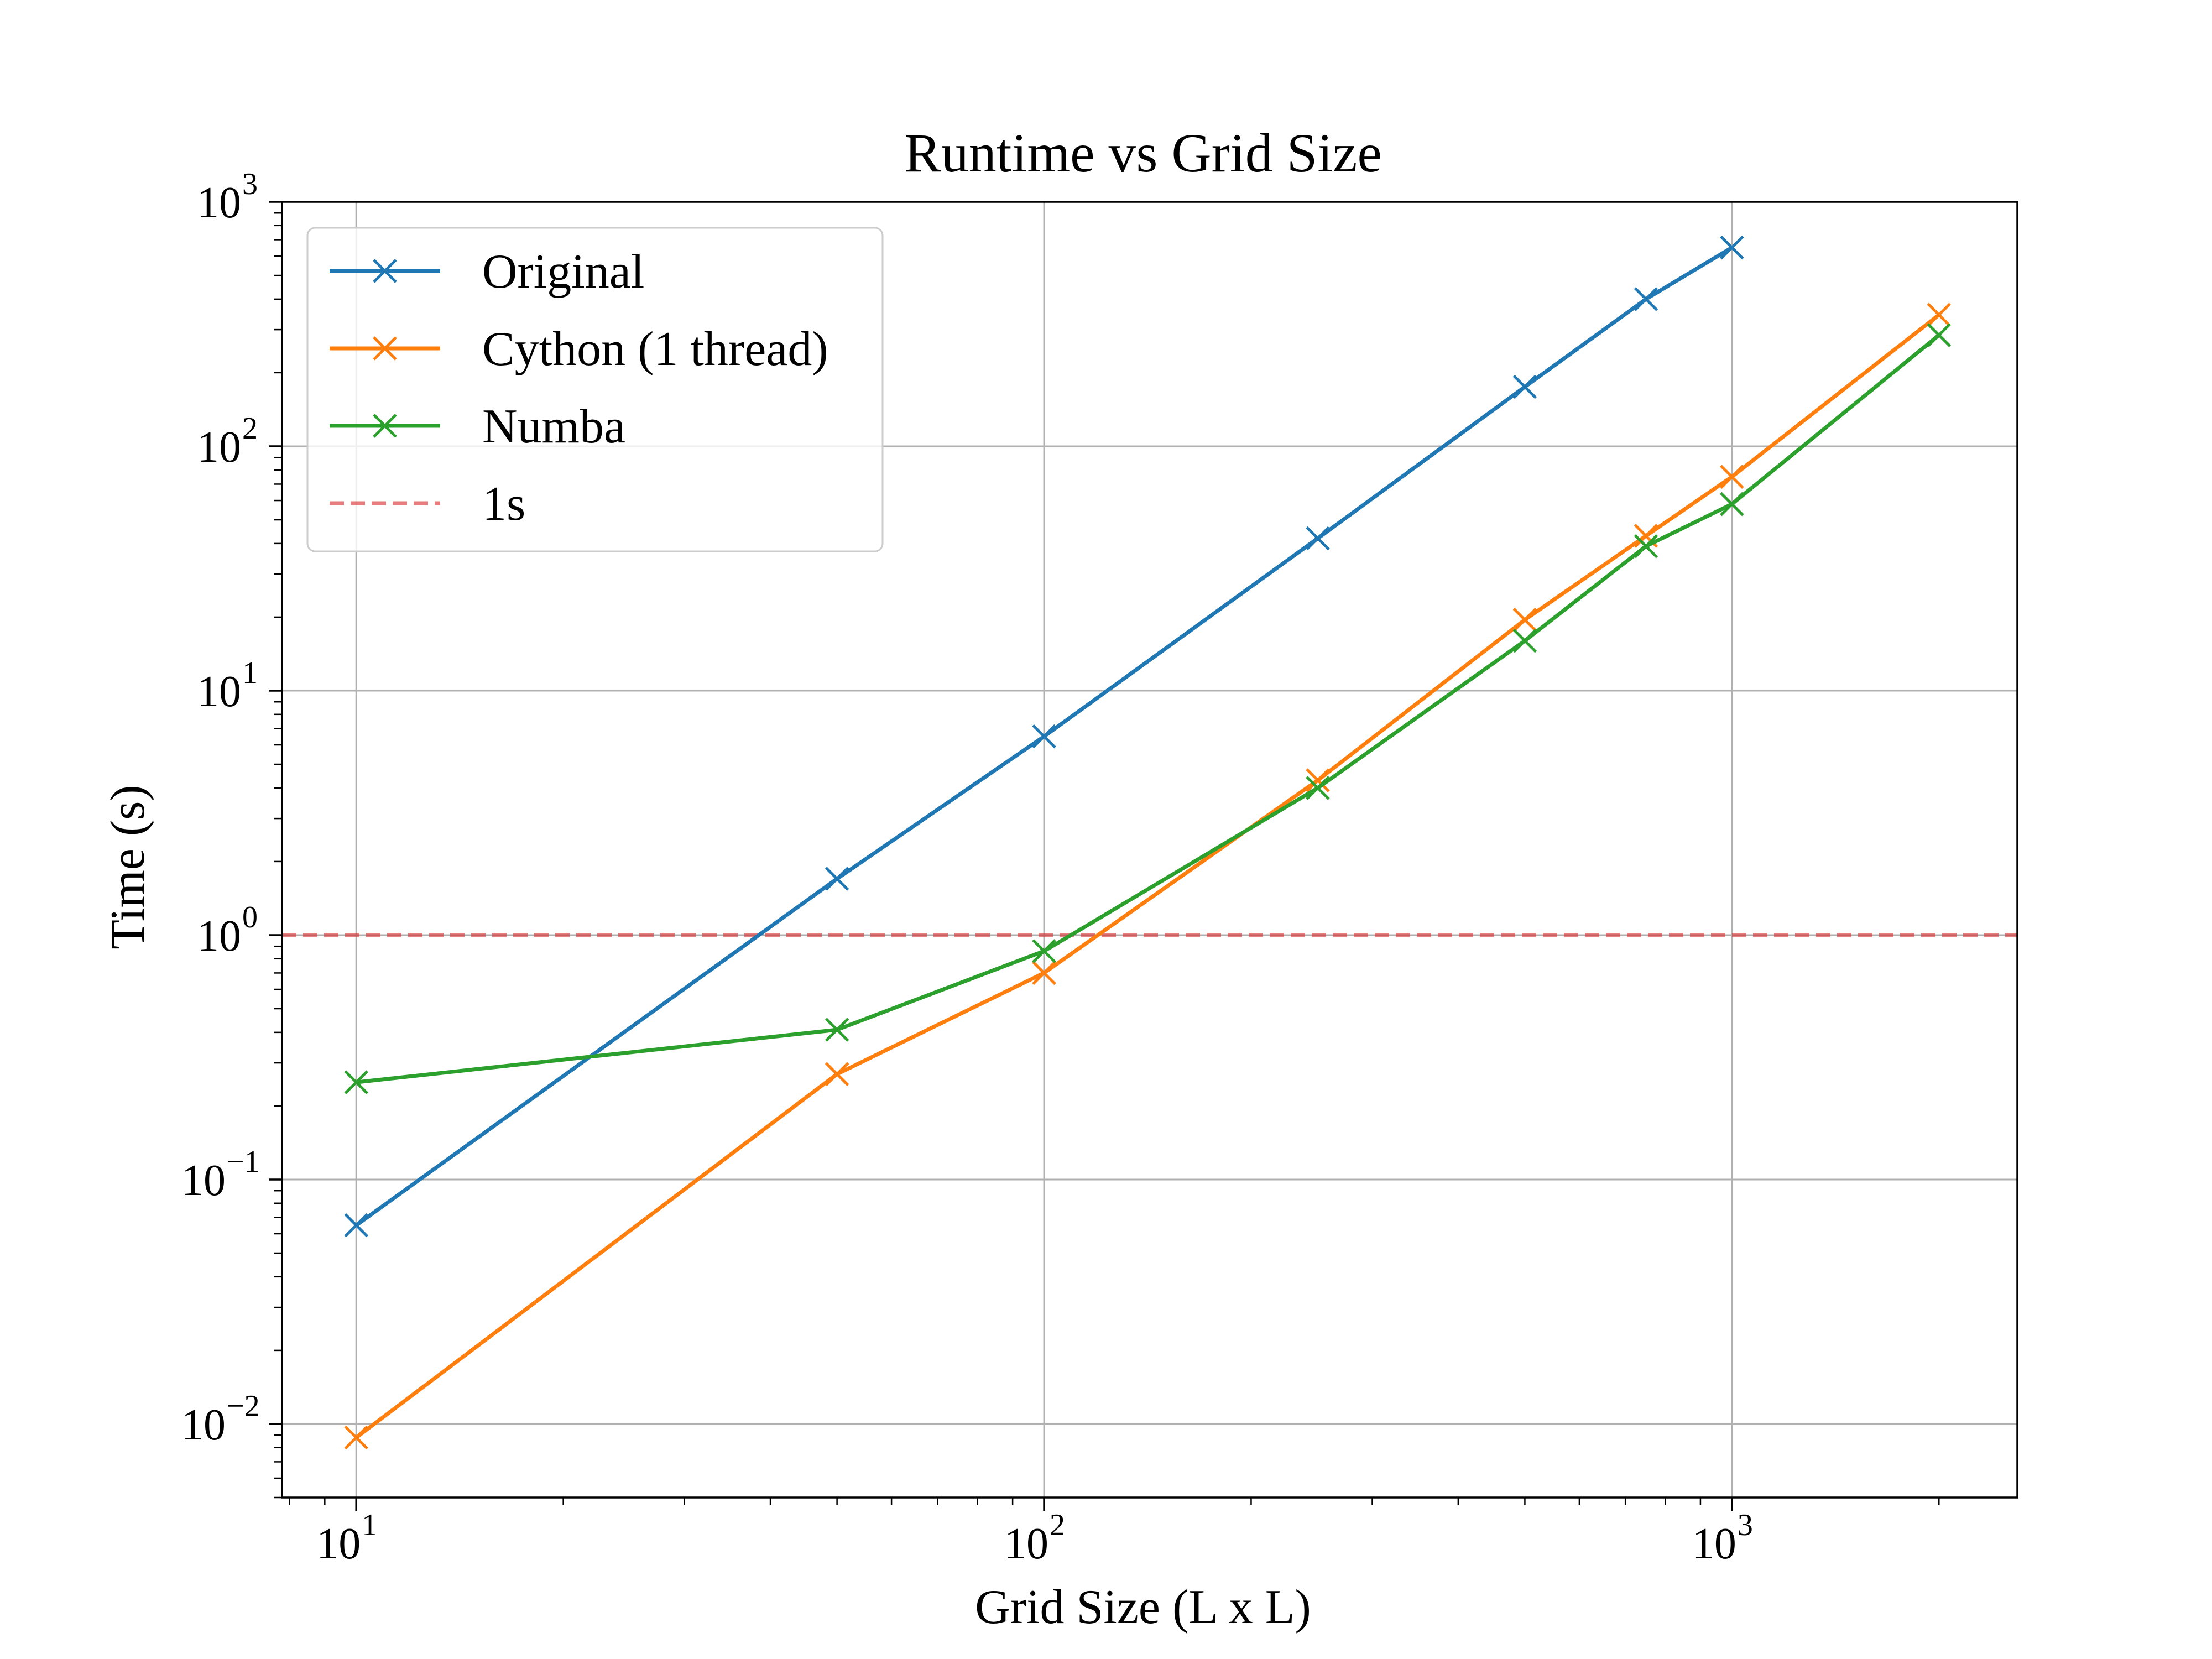  I want to click on x-tick-label: 10 1, so click(346, 1538).